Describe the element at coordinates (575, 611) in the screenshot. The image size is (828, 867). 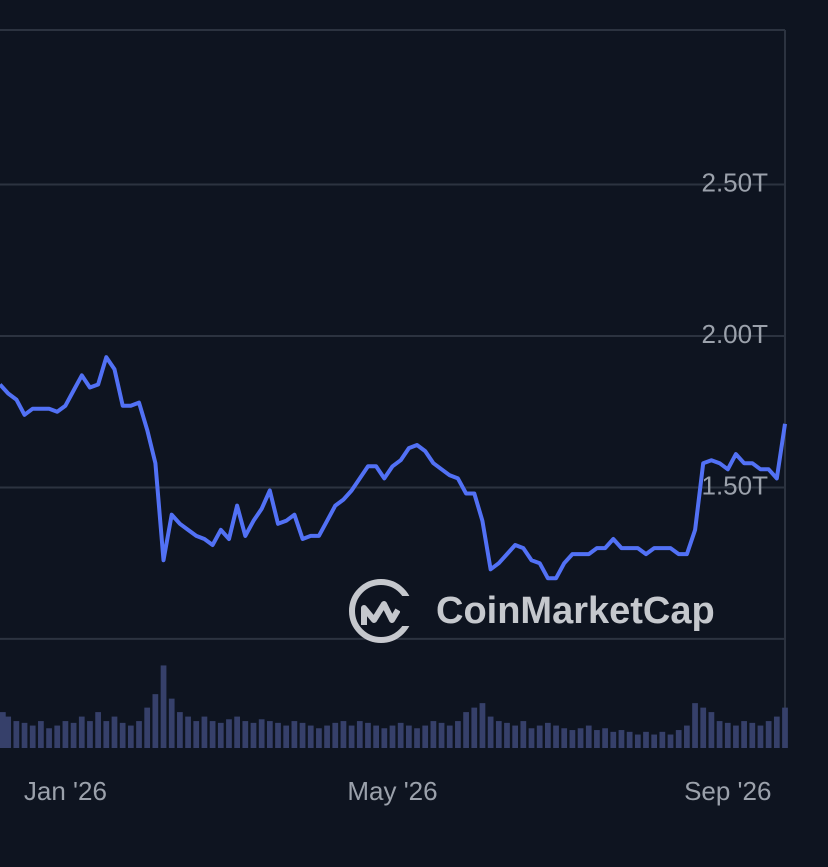
I see `watermark-text: CoinMarketCap` at that location.